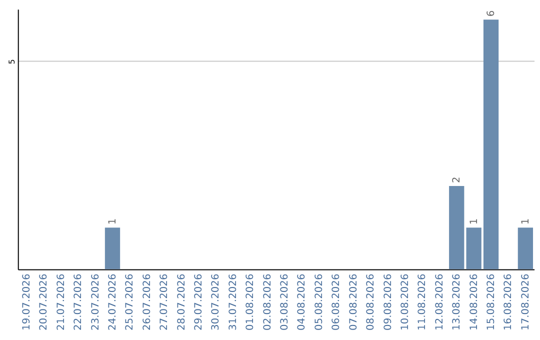 This screenshot has width=540, height=340. I want to click on x-tick-label: 26.07.2026, so click(147, 302).